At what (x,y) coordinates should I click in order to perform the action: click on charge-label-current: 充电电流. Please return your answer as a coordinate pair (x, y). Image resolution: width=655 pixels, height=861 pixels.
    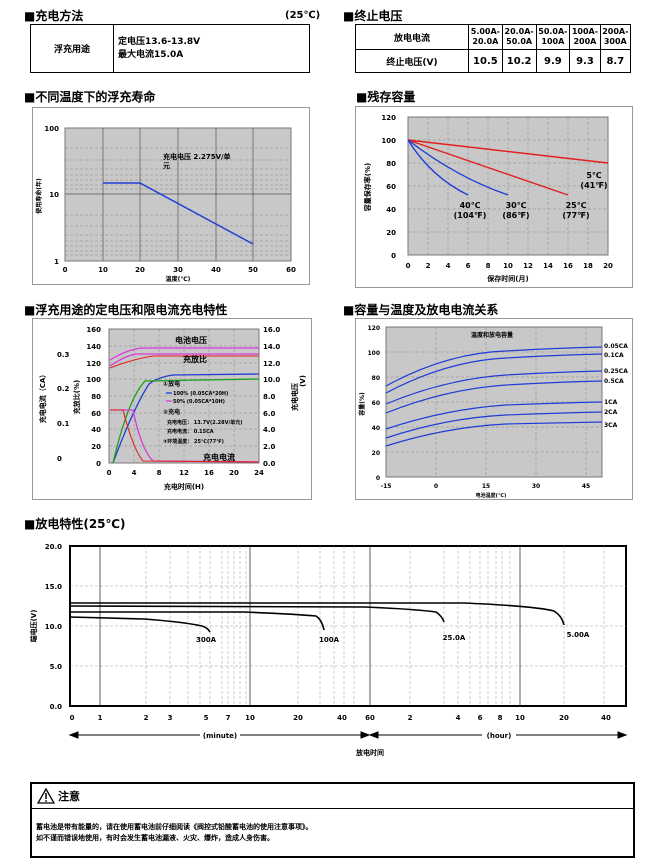
    Looking at the image, I should click on (219, 457).